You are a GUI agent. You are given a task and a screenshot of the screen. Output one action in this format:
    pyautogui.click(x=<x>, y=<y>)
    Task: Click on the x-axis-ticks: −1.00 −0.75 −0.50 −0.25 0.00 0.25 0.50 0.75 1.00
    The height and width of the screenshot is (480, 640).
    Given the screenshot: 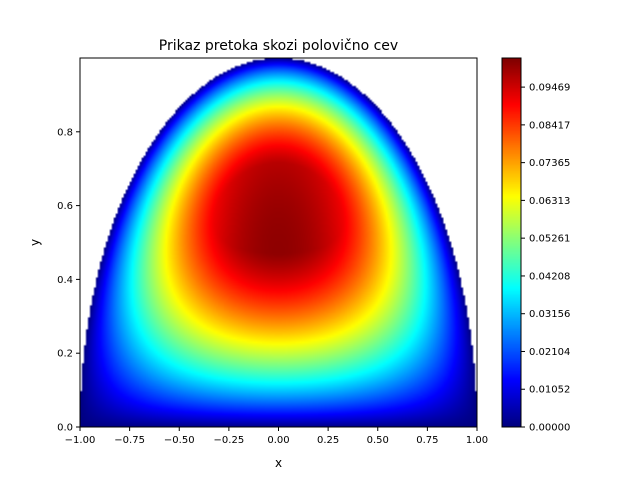 What is the action you would take?
    pyautogui.click(x=276, y=436)
    